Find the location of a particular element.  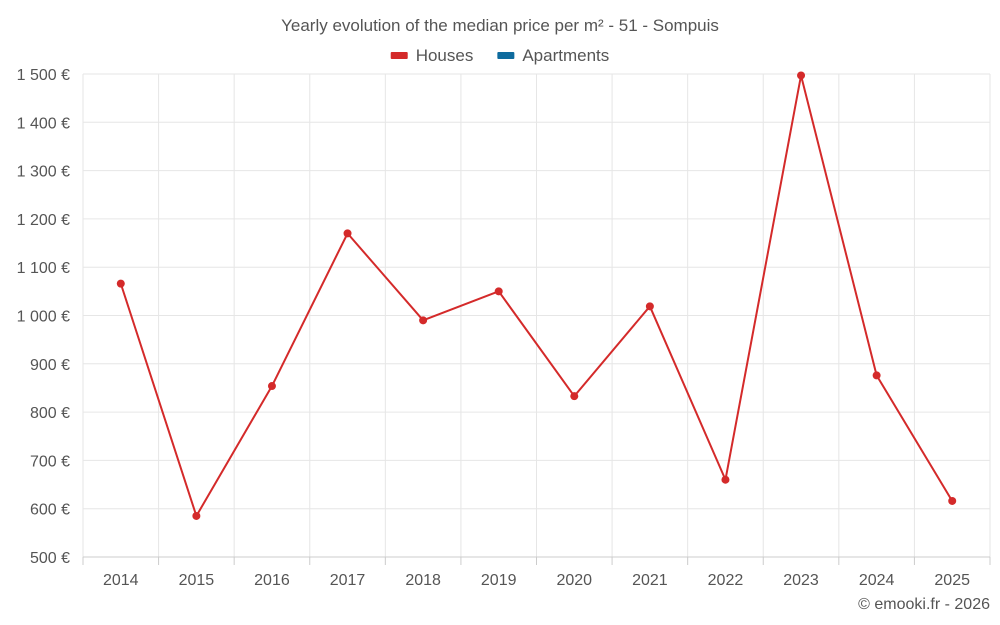

data-point-houses-2016 is located at coordinates (271, 386).